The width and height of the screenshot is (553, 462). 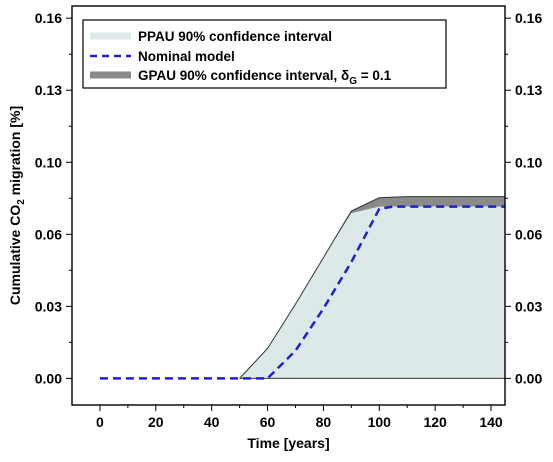 What do you see at coordinates (353, 81) in the screenshot?
I see `legend-label-gpau-subscript: G` at bounding box center [353, 81].